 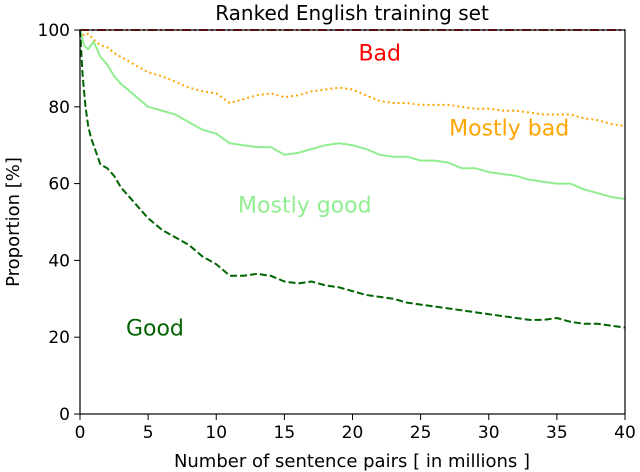 I want to click on x-tick-label: 10, so click(x=216, y=433).